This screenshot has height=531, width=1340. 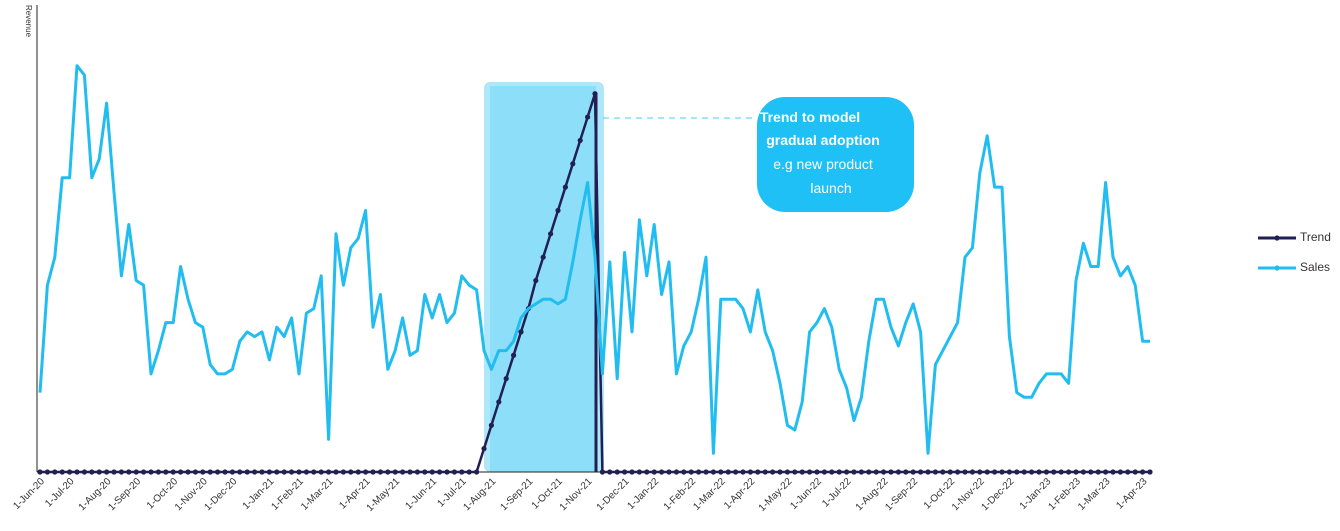 What do you see at coordinates (837, 493) in the screenshot?
I see `x-tick-label: 1-Jul-22` at bounding box center [837, 493].